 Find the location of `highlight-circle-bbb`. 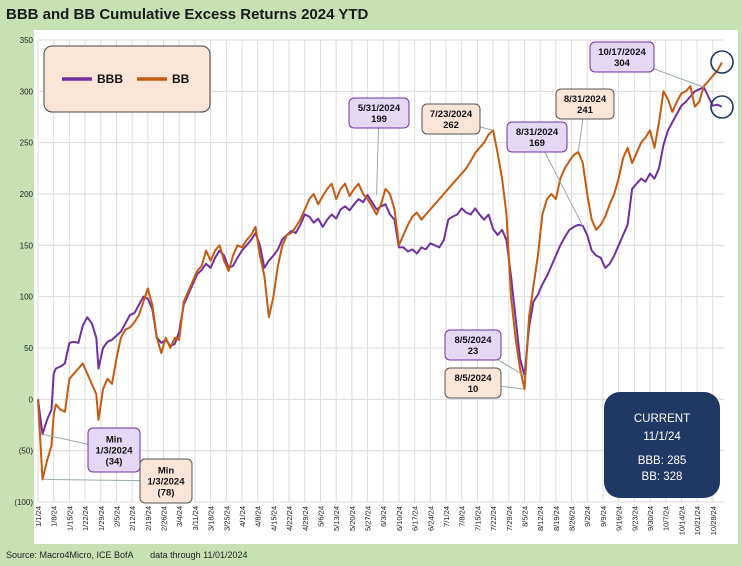

highlight-circle-bbb is located at coordinates (722, 107).